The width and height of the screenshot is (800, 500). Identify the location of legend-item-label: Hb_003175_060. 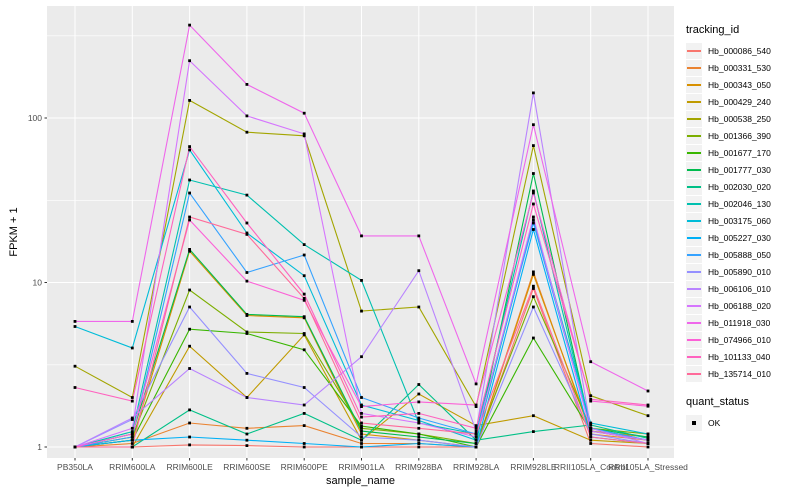
(739, 220).